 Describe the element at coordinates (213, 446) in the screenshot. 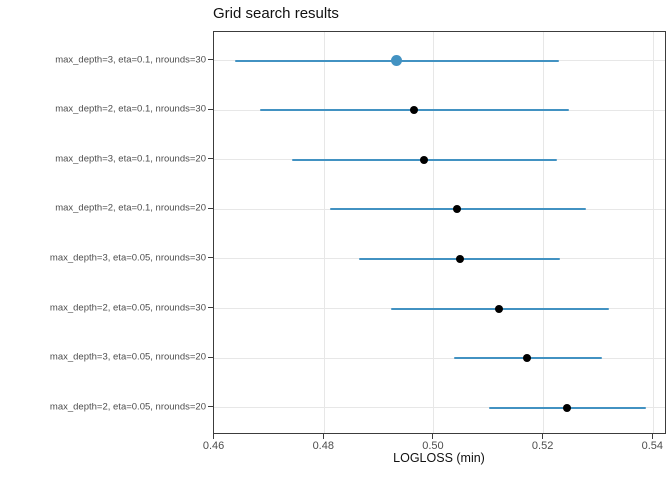

I see `x-tick-label: 0.46` at that location.